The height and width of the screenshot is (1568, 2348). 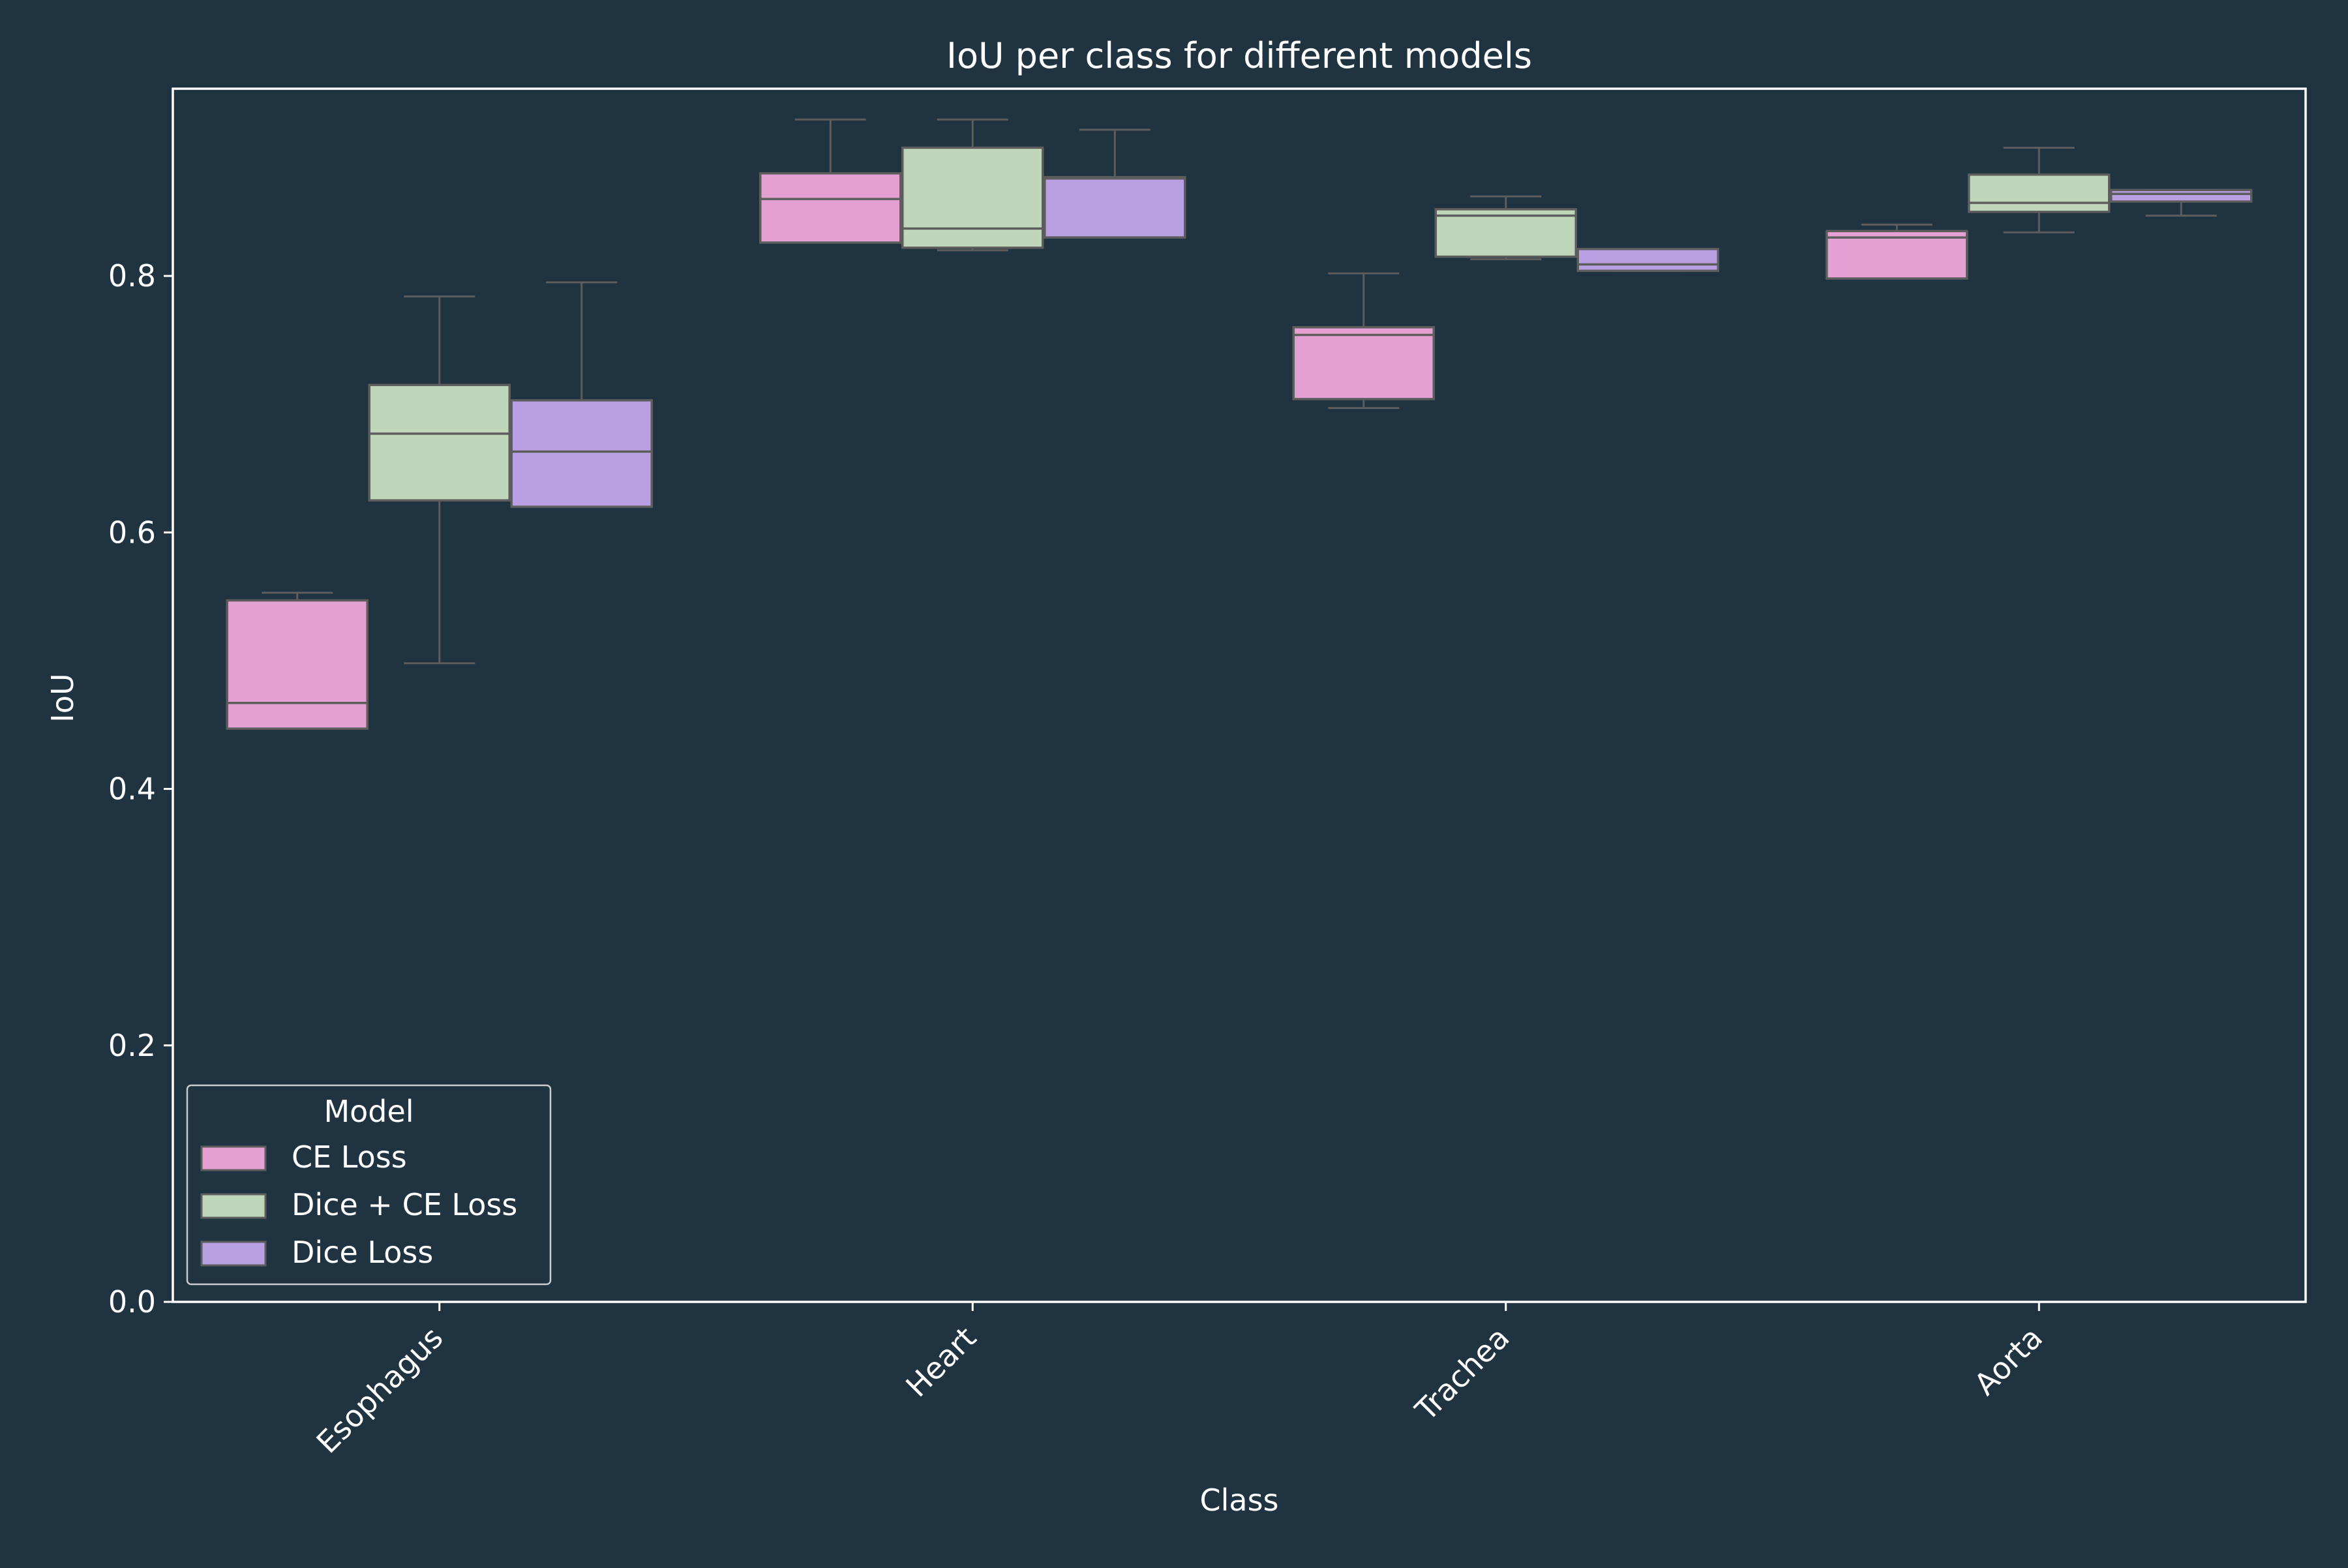 I want to click on y-tick-label: 0.8, so click(x=132, y=276).